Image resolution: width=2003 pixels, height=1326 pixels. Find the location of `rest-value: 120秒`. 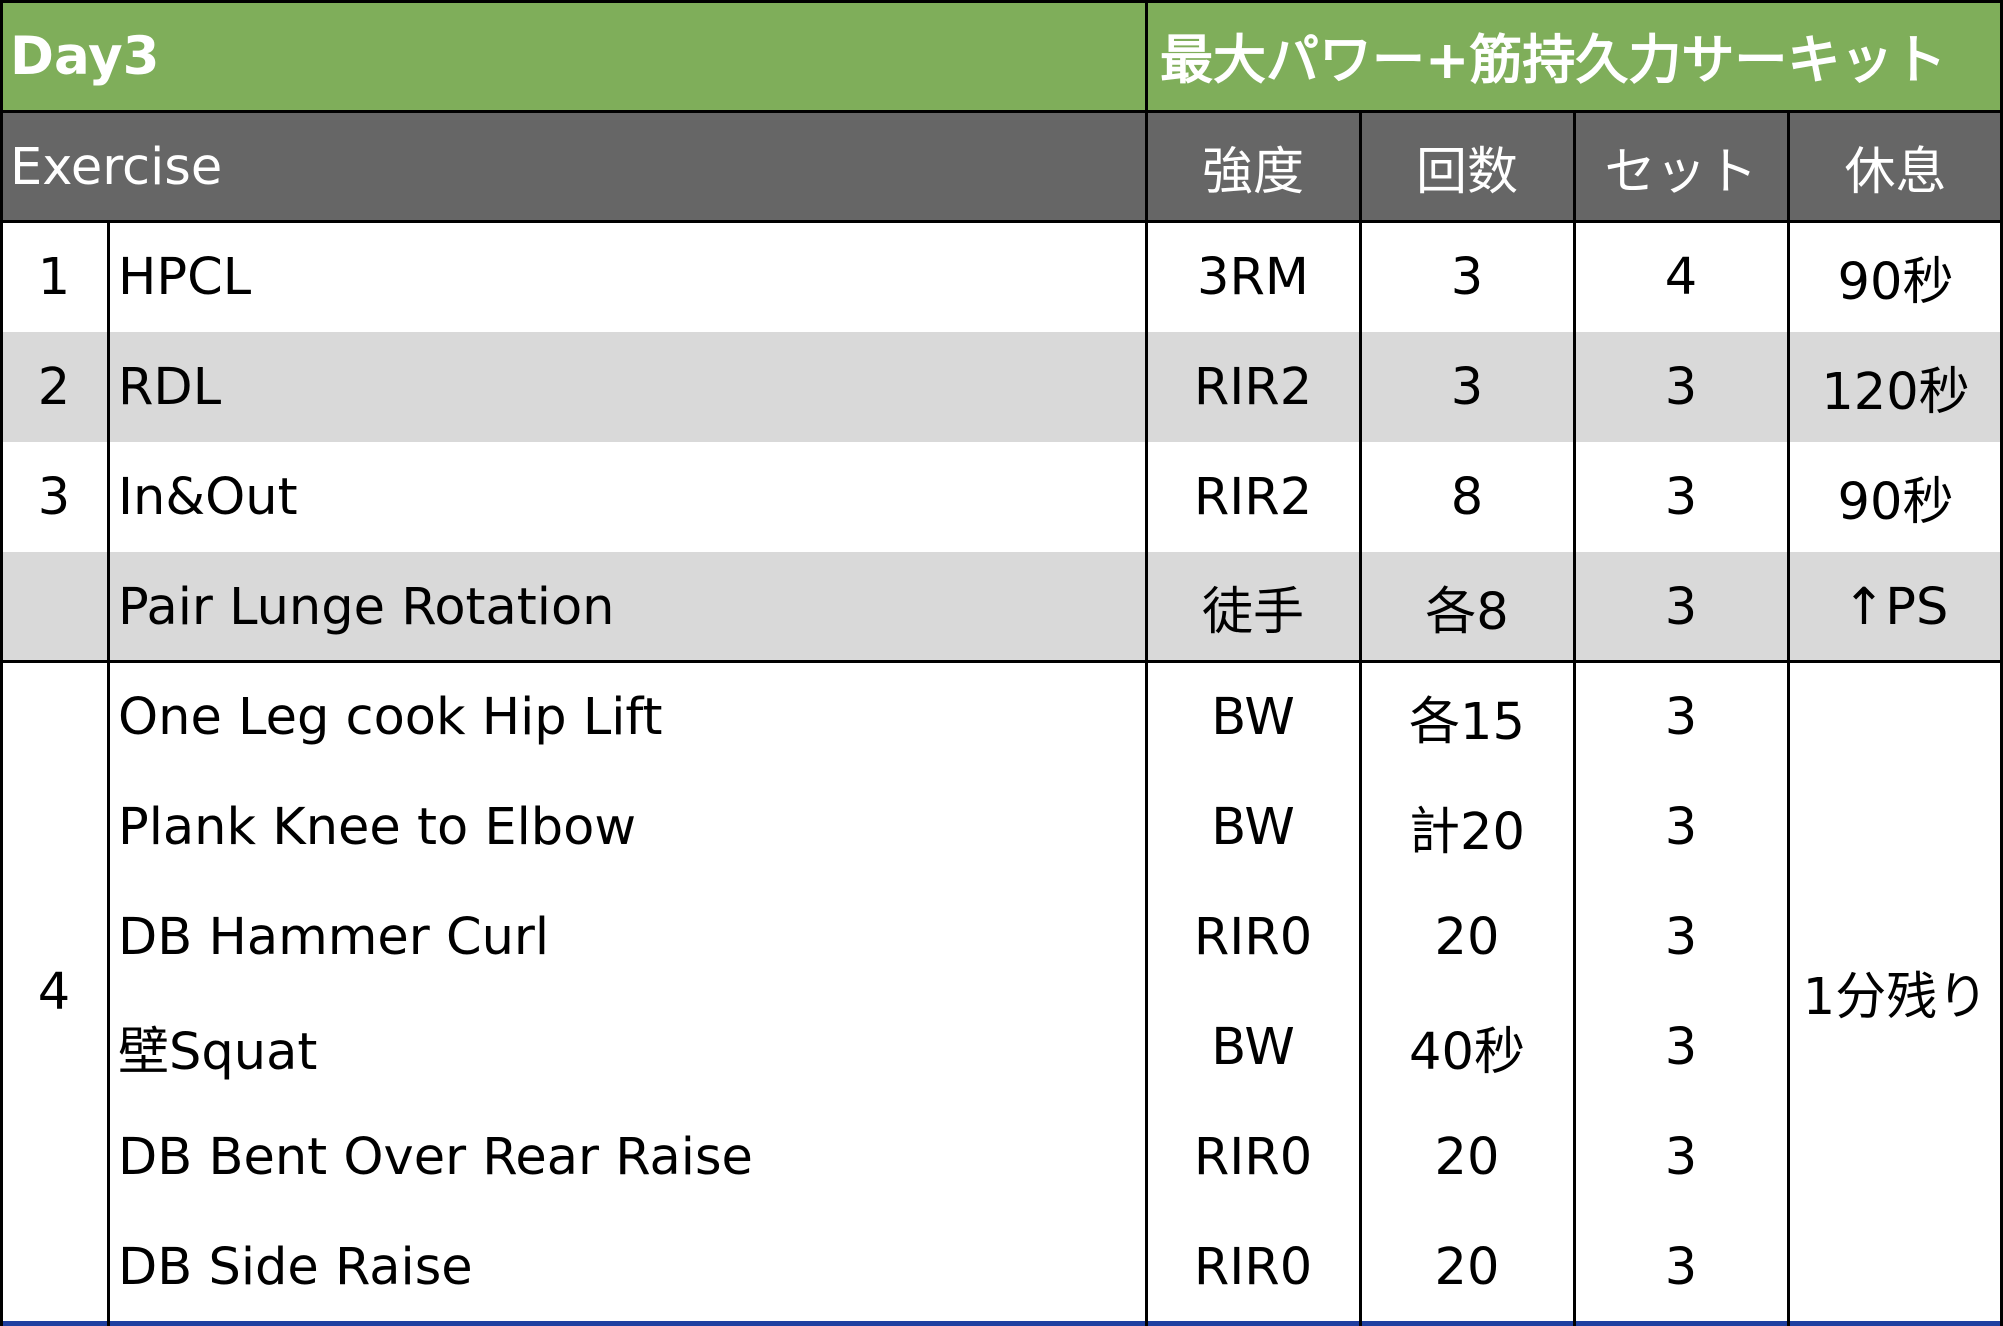

rest-value: 120秒 is located at coordinates (1895, 387).